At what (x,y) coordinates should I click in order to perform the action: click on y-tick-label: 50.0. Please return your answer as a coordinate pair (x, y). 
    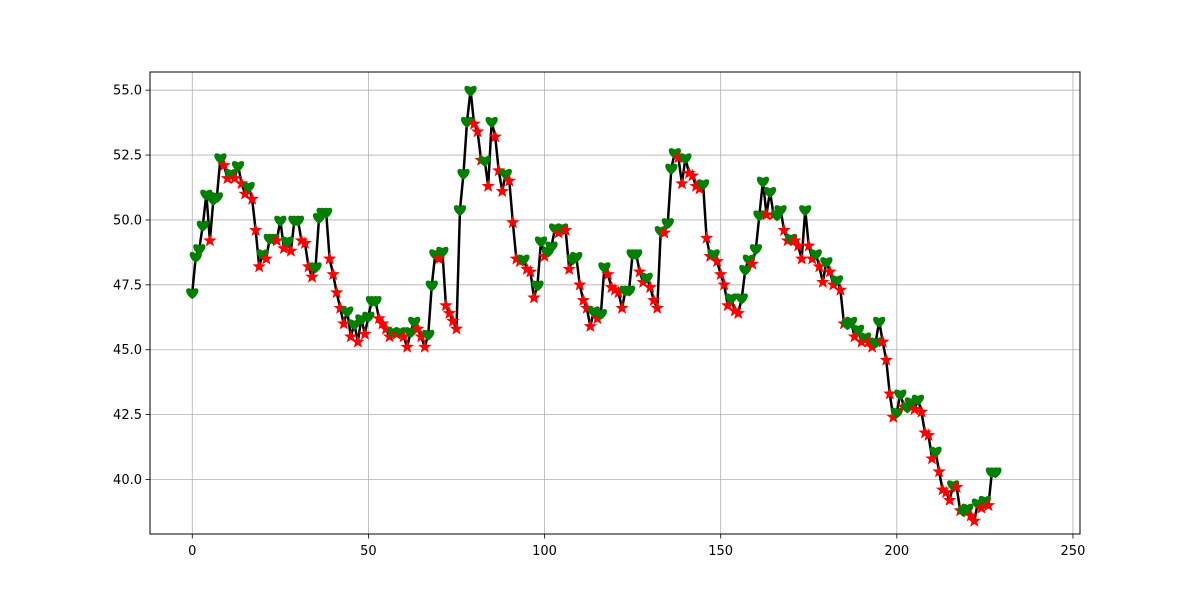
    Looking at the image, I should click on (127, 220).